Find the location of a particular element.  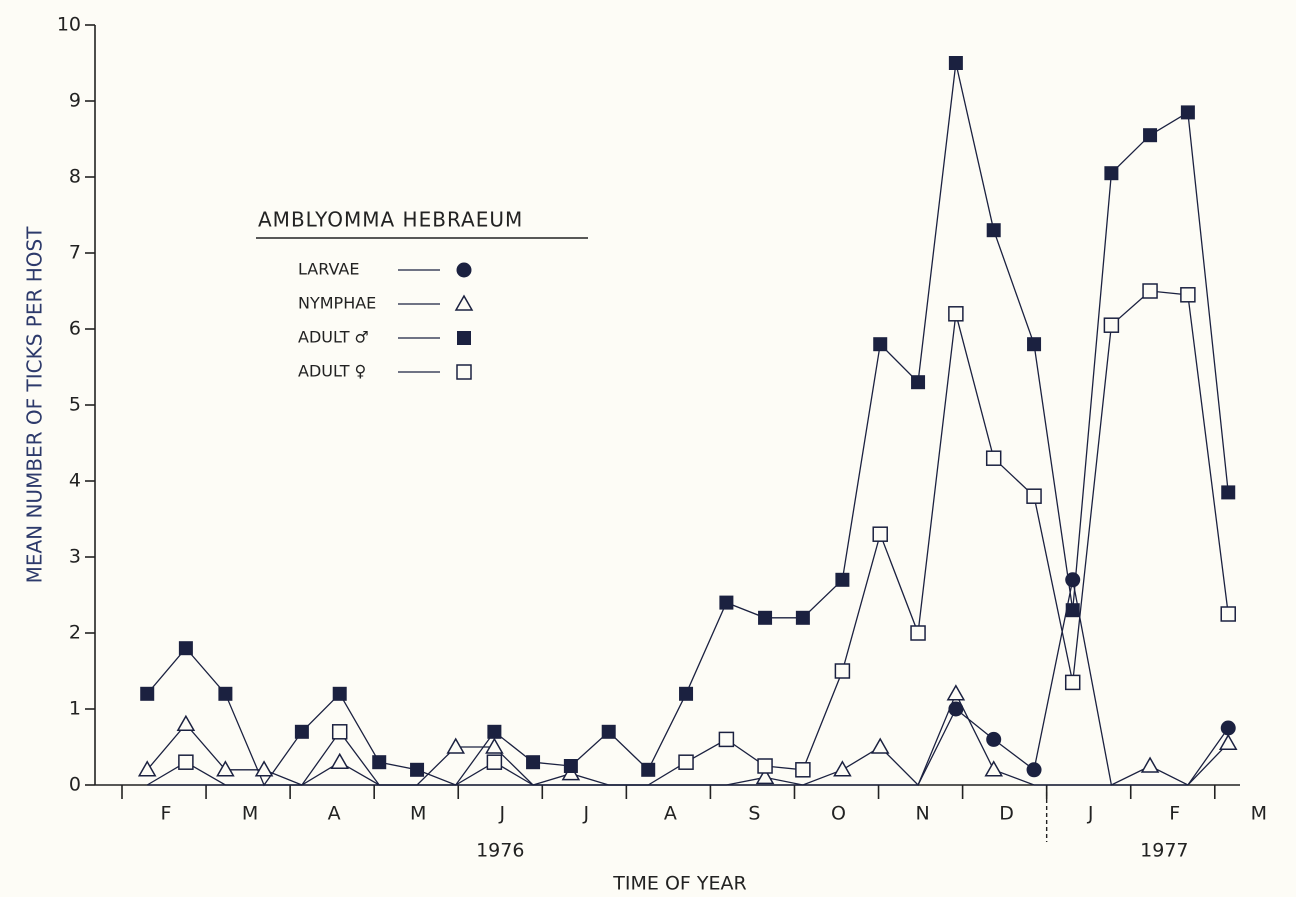

y-tick-label: 1 is located at coordinates (75, 709).